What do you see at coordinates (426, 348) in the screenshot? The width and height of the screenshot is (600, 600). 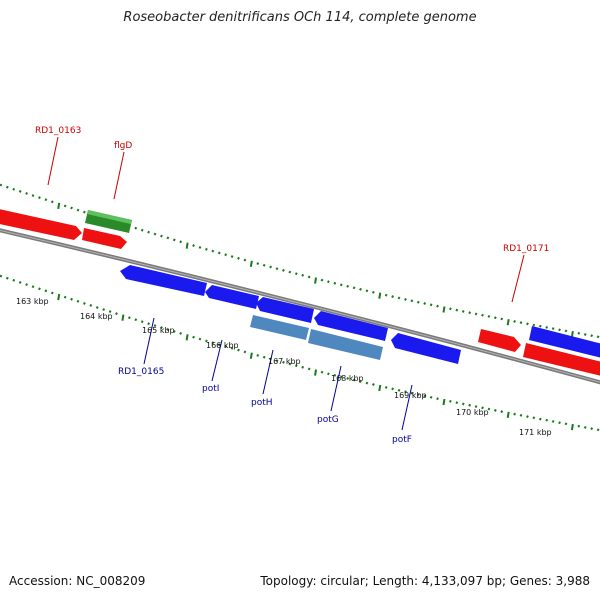 I see `gene-potf` at bounding box center [426, 348].